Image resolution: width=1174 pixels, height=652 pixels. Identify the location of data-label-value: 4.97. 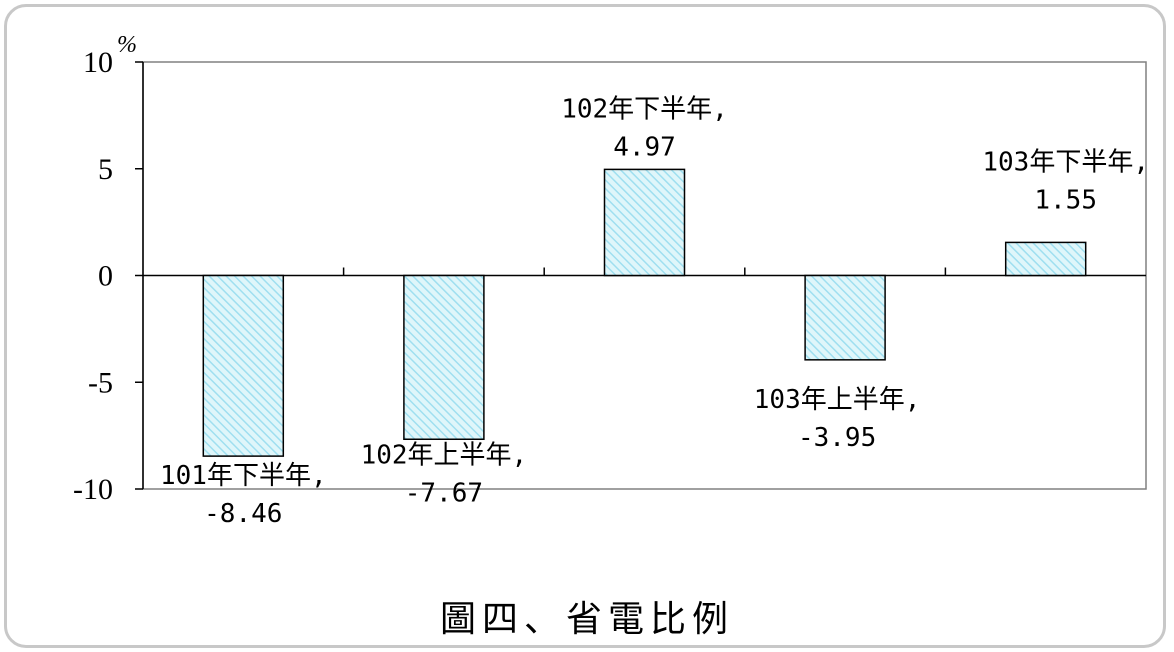
(644, 147).